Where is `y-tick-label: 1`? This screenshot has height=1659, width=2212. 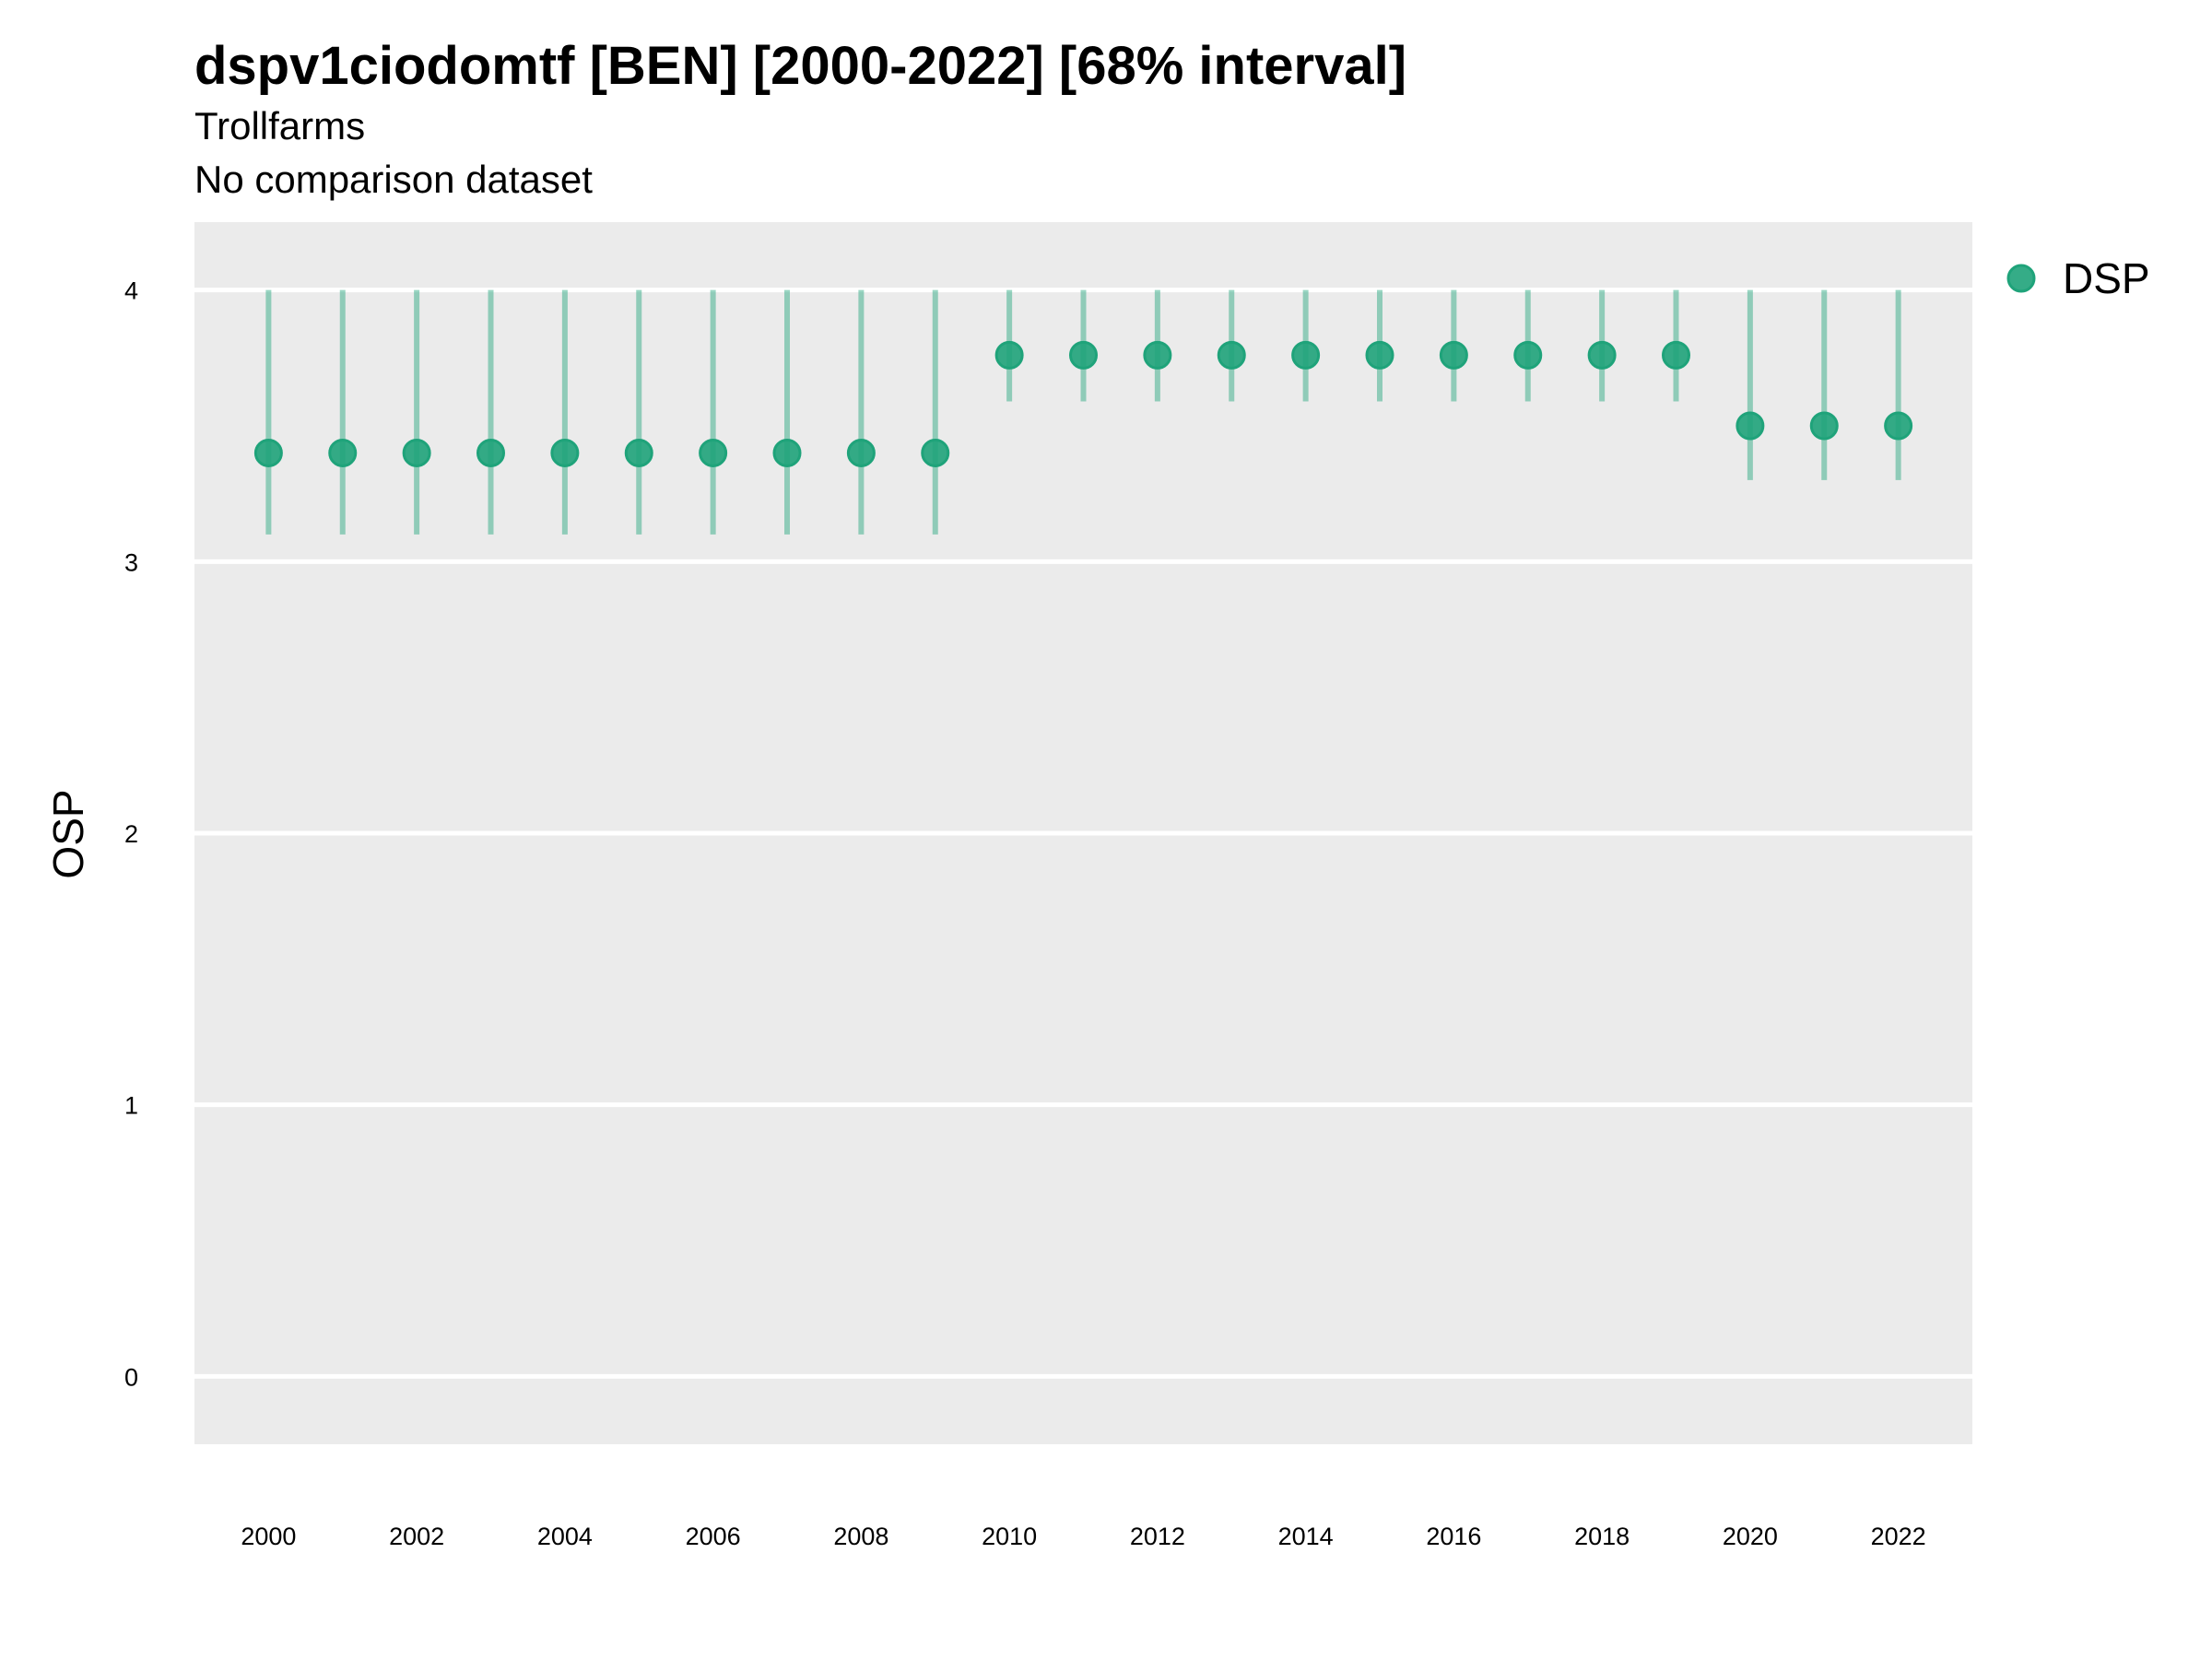
y-tick-label: 1 is located at coordinates (131, 1106).